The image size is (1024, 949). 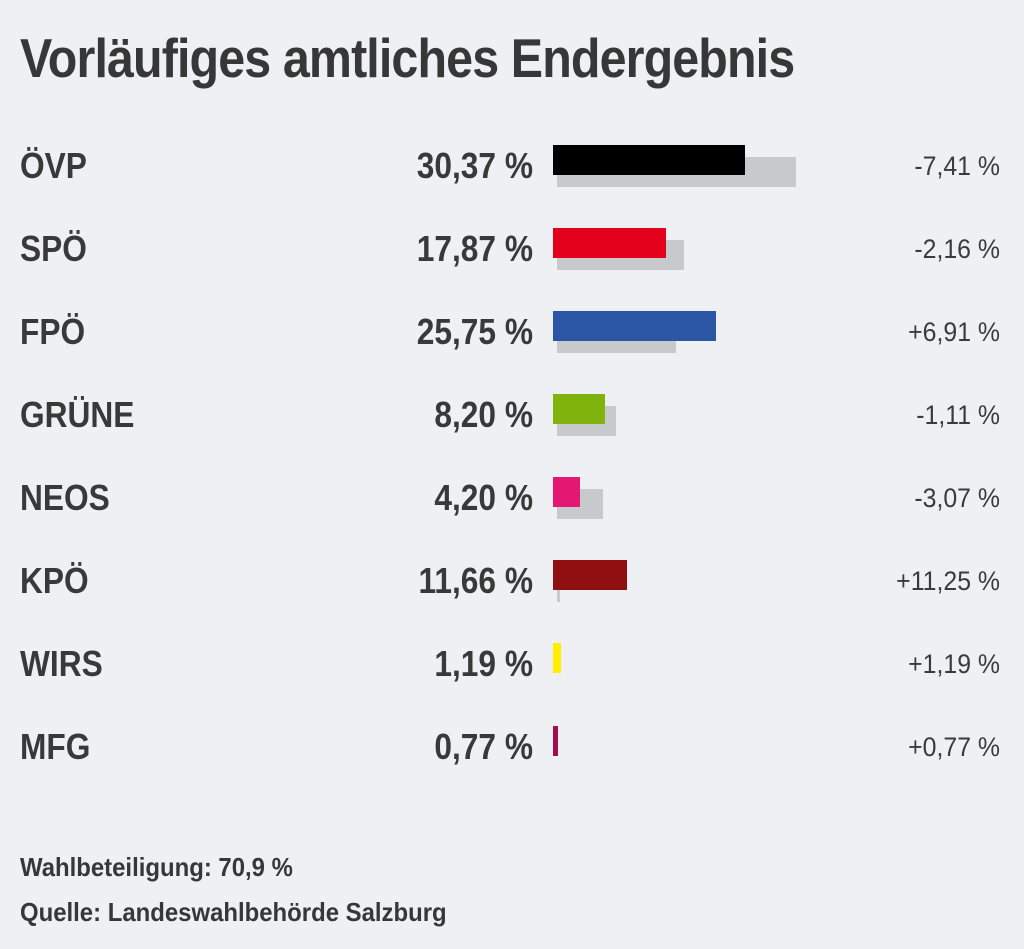 What do you see at coordinates (958, 415) in the screenshot?
I see `change-value: -1,11 %` at bounding box center [958, 415].